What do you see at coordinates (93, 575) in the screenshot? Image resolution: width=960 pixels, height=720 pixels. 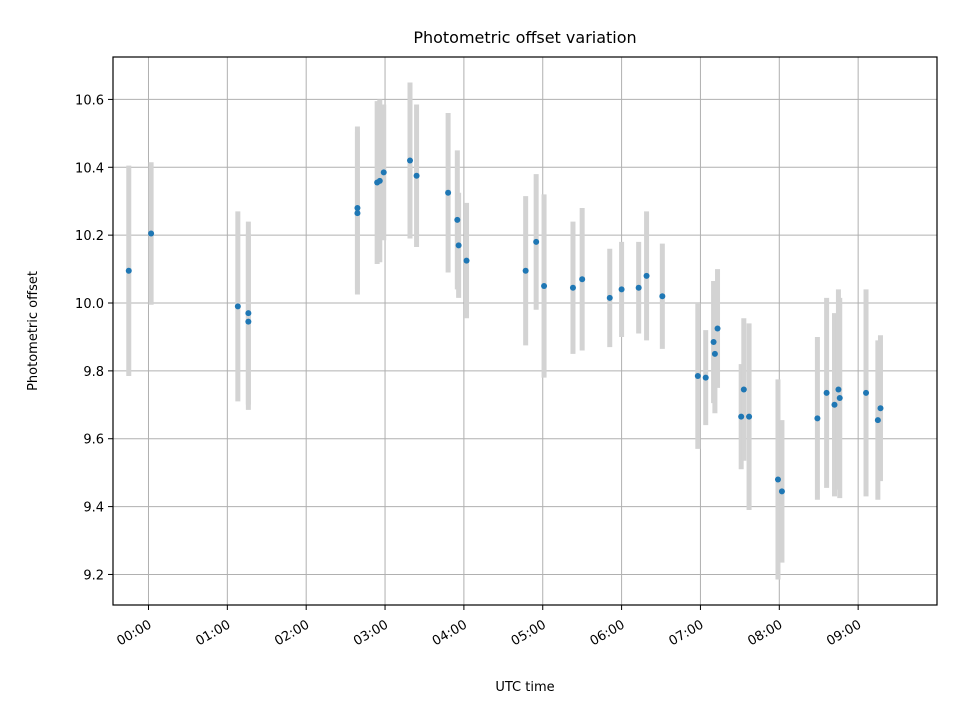 I see `y-tick-label: 9.2` at bounding box center [93, 575].